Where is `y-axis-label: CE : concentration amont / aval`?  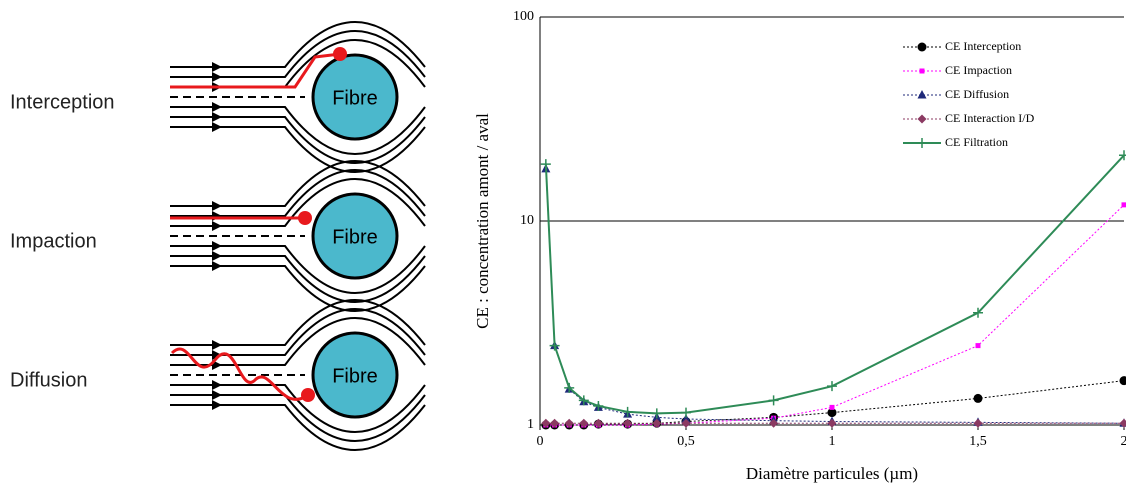 y-axis-label: CE : concentration amont / aval is located at coordinates (482, 221).